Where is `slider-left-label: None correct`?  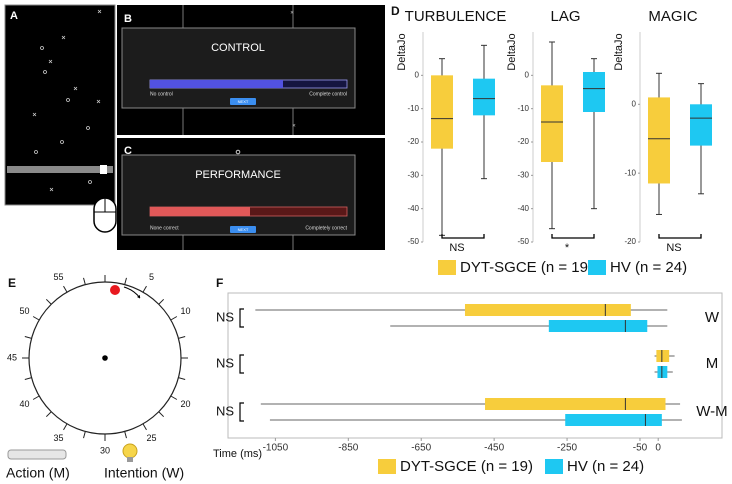 slider-left-label: None correct is located at coordinates (164, 228).